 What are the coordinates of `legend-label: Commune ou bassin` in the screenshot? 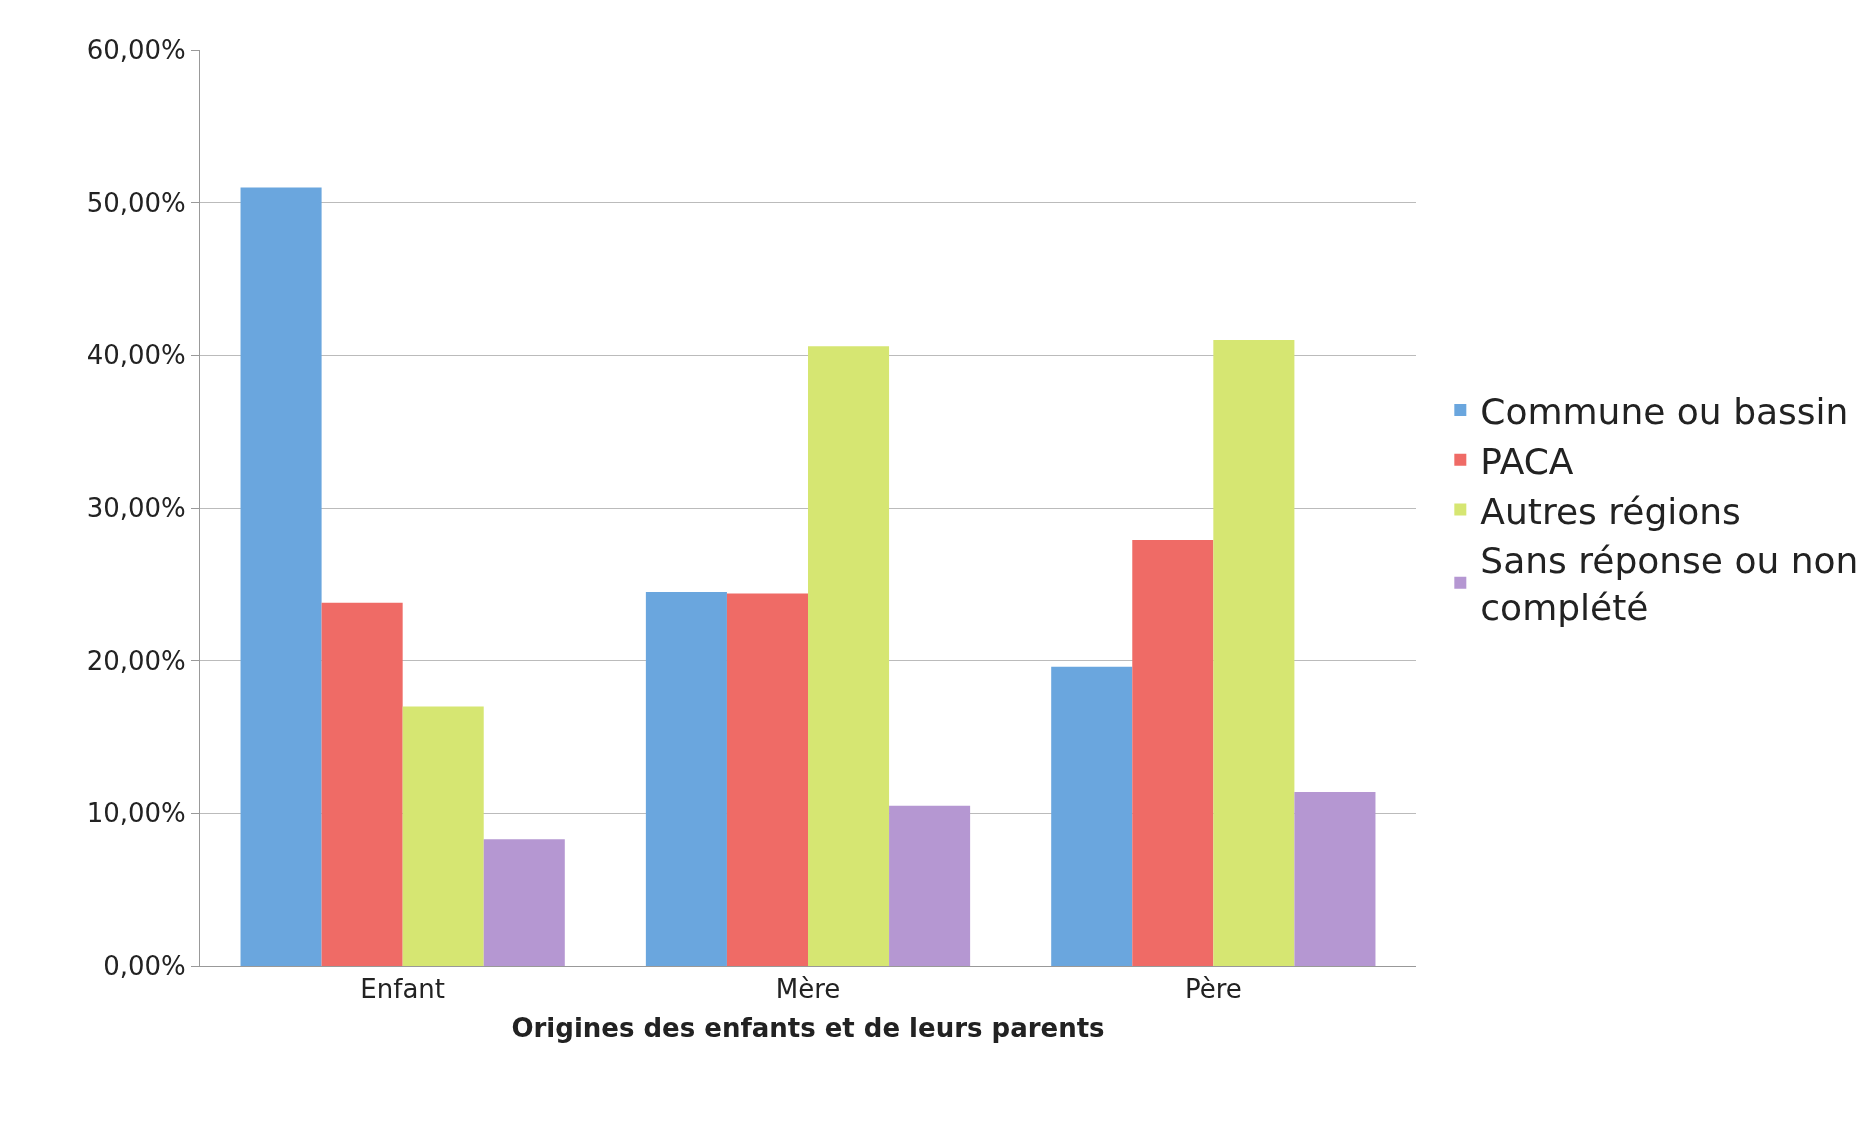 It's located at (1664, 411).